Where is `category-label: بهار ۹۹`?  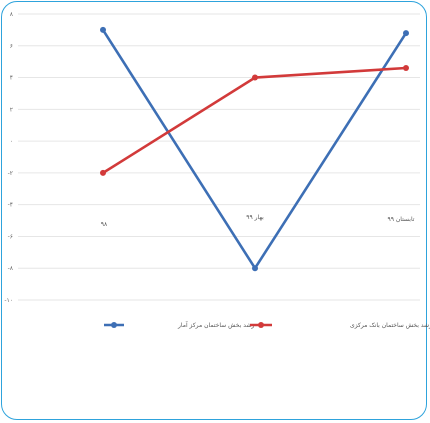 category-label: بهار ۹۹ is located at coordinates (255, 217).